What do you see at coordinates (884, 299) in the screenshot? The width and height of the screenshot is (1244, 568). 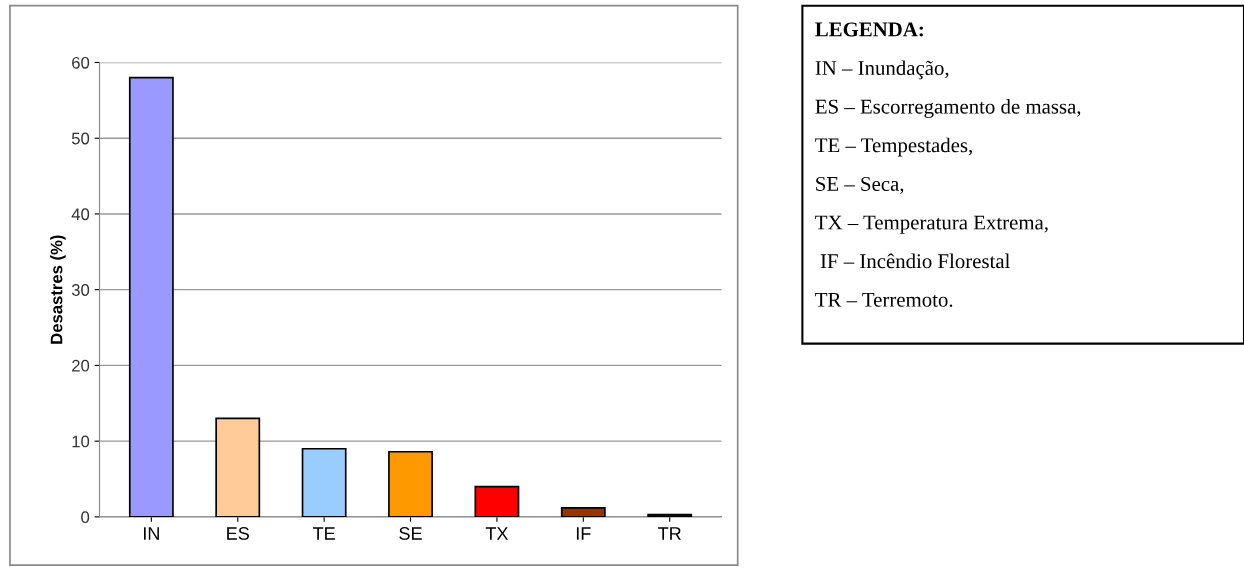 I see `text: TR – Terremoto.` at bounding box center [884, 299].